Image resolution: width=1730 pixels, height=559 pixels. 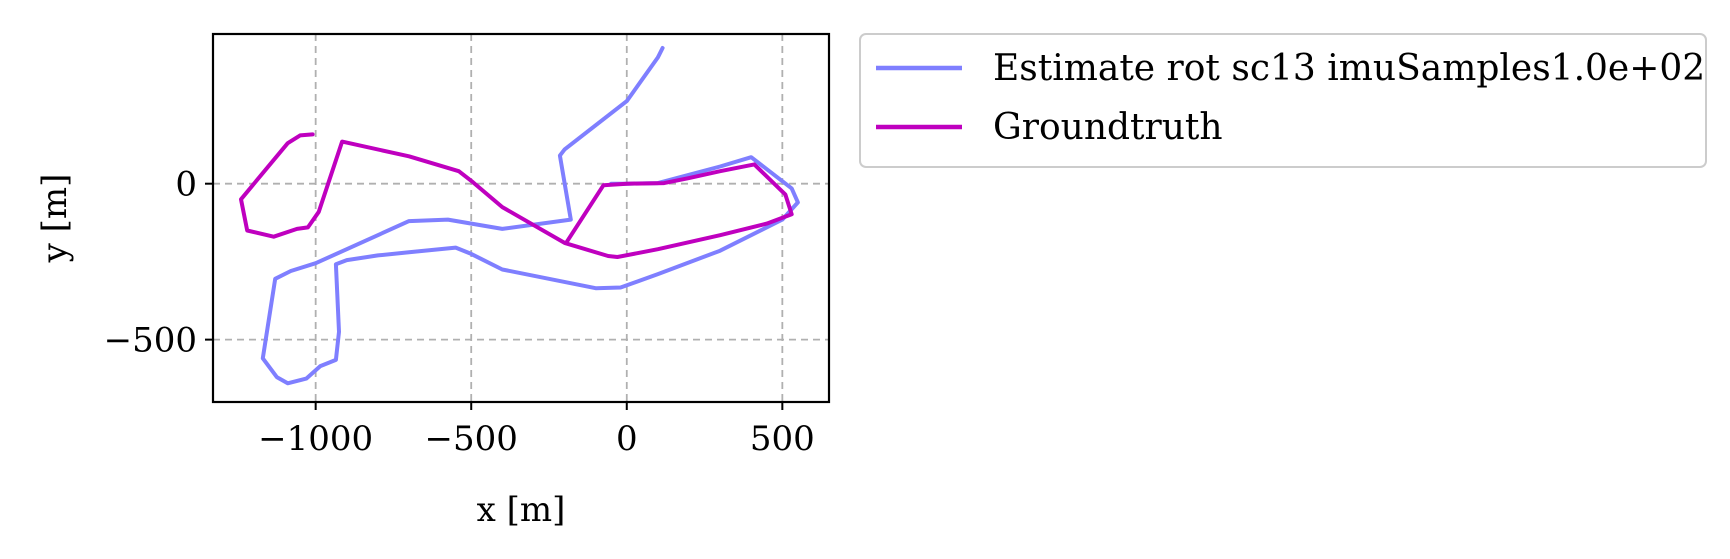 I want to click on legend-label-estimate: Estimate rot sc13 imuSamples1.0e+02, so click(x=1349, y=68).